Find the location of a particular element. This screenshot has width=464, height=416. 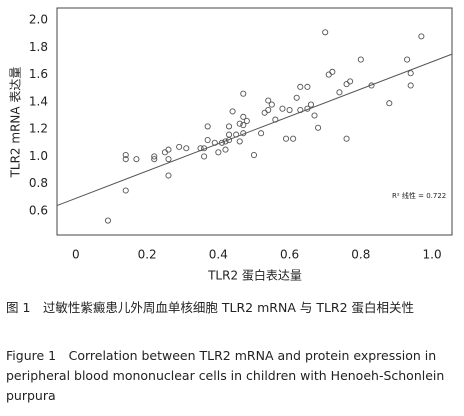

y-tick-label: 0.8 is located at coordinates (38, 183).